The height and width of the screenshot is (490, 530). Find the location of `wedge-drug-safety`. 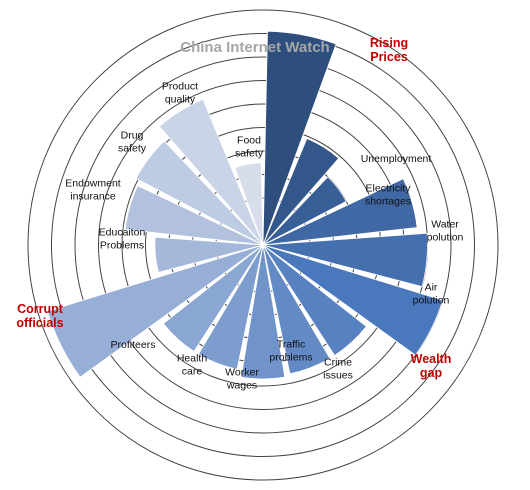

wedge-drug-safety is located at coordinates (199, 193).